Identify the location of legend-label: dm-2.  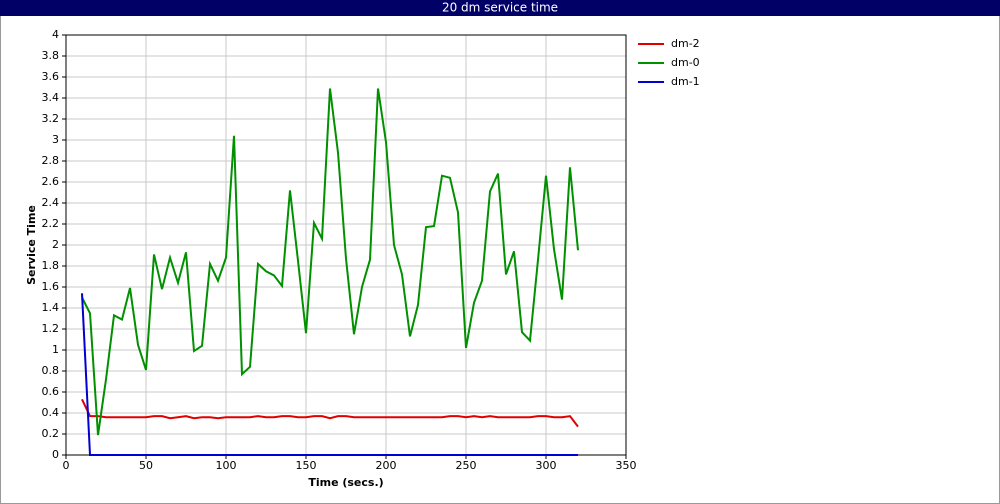
(685, 43).